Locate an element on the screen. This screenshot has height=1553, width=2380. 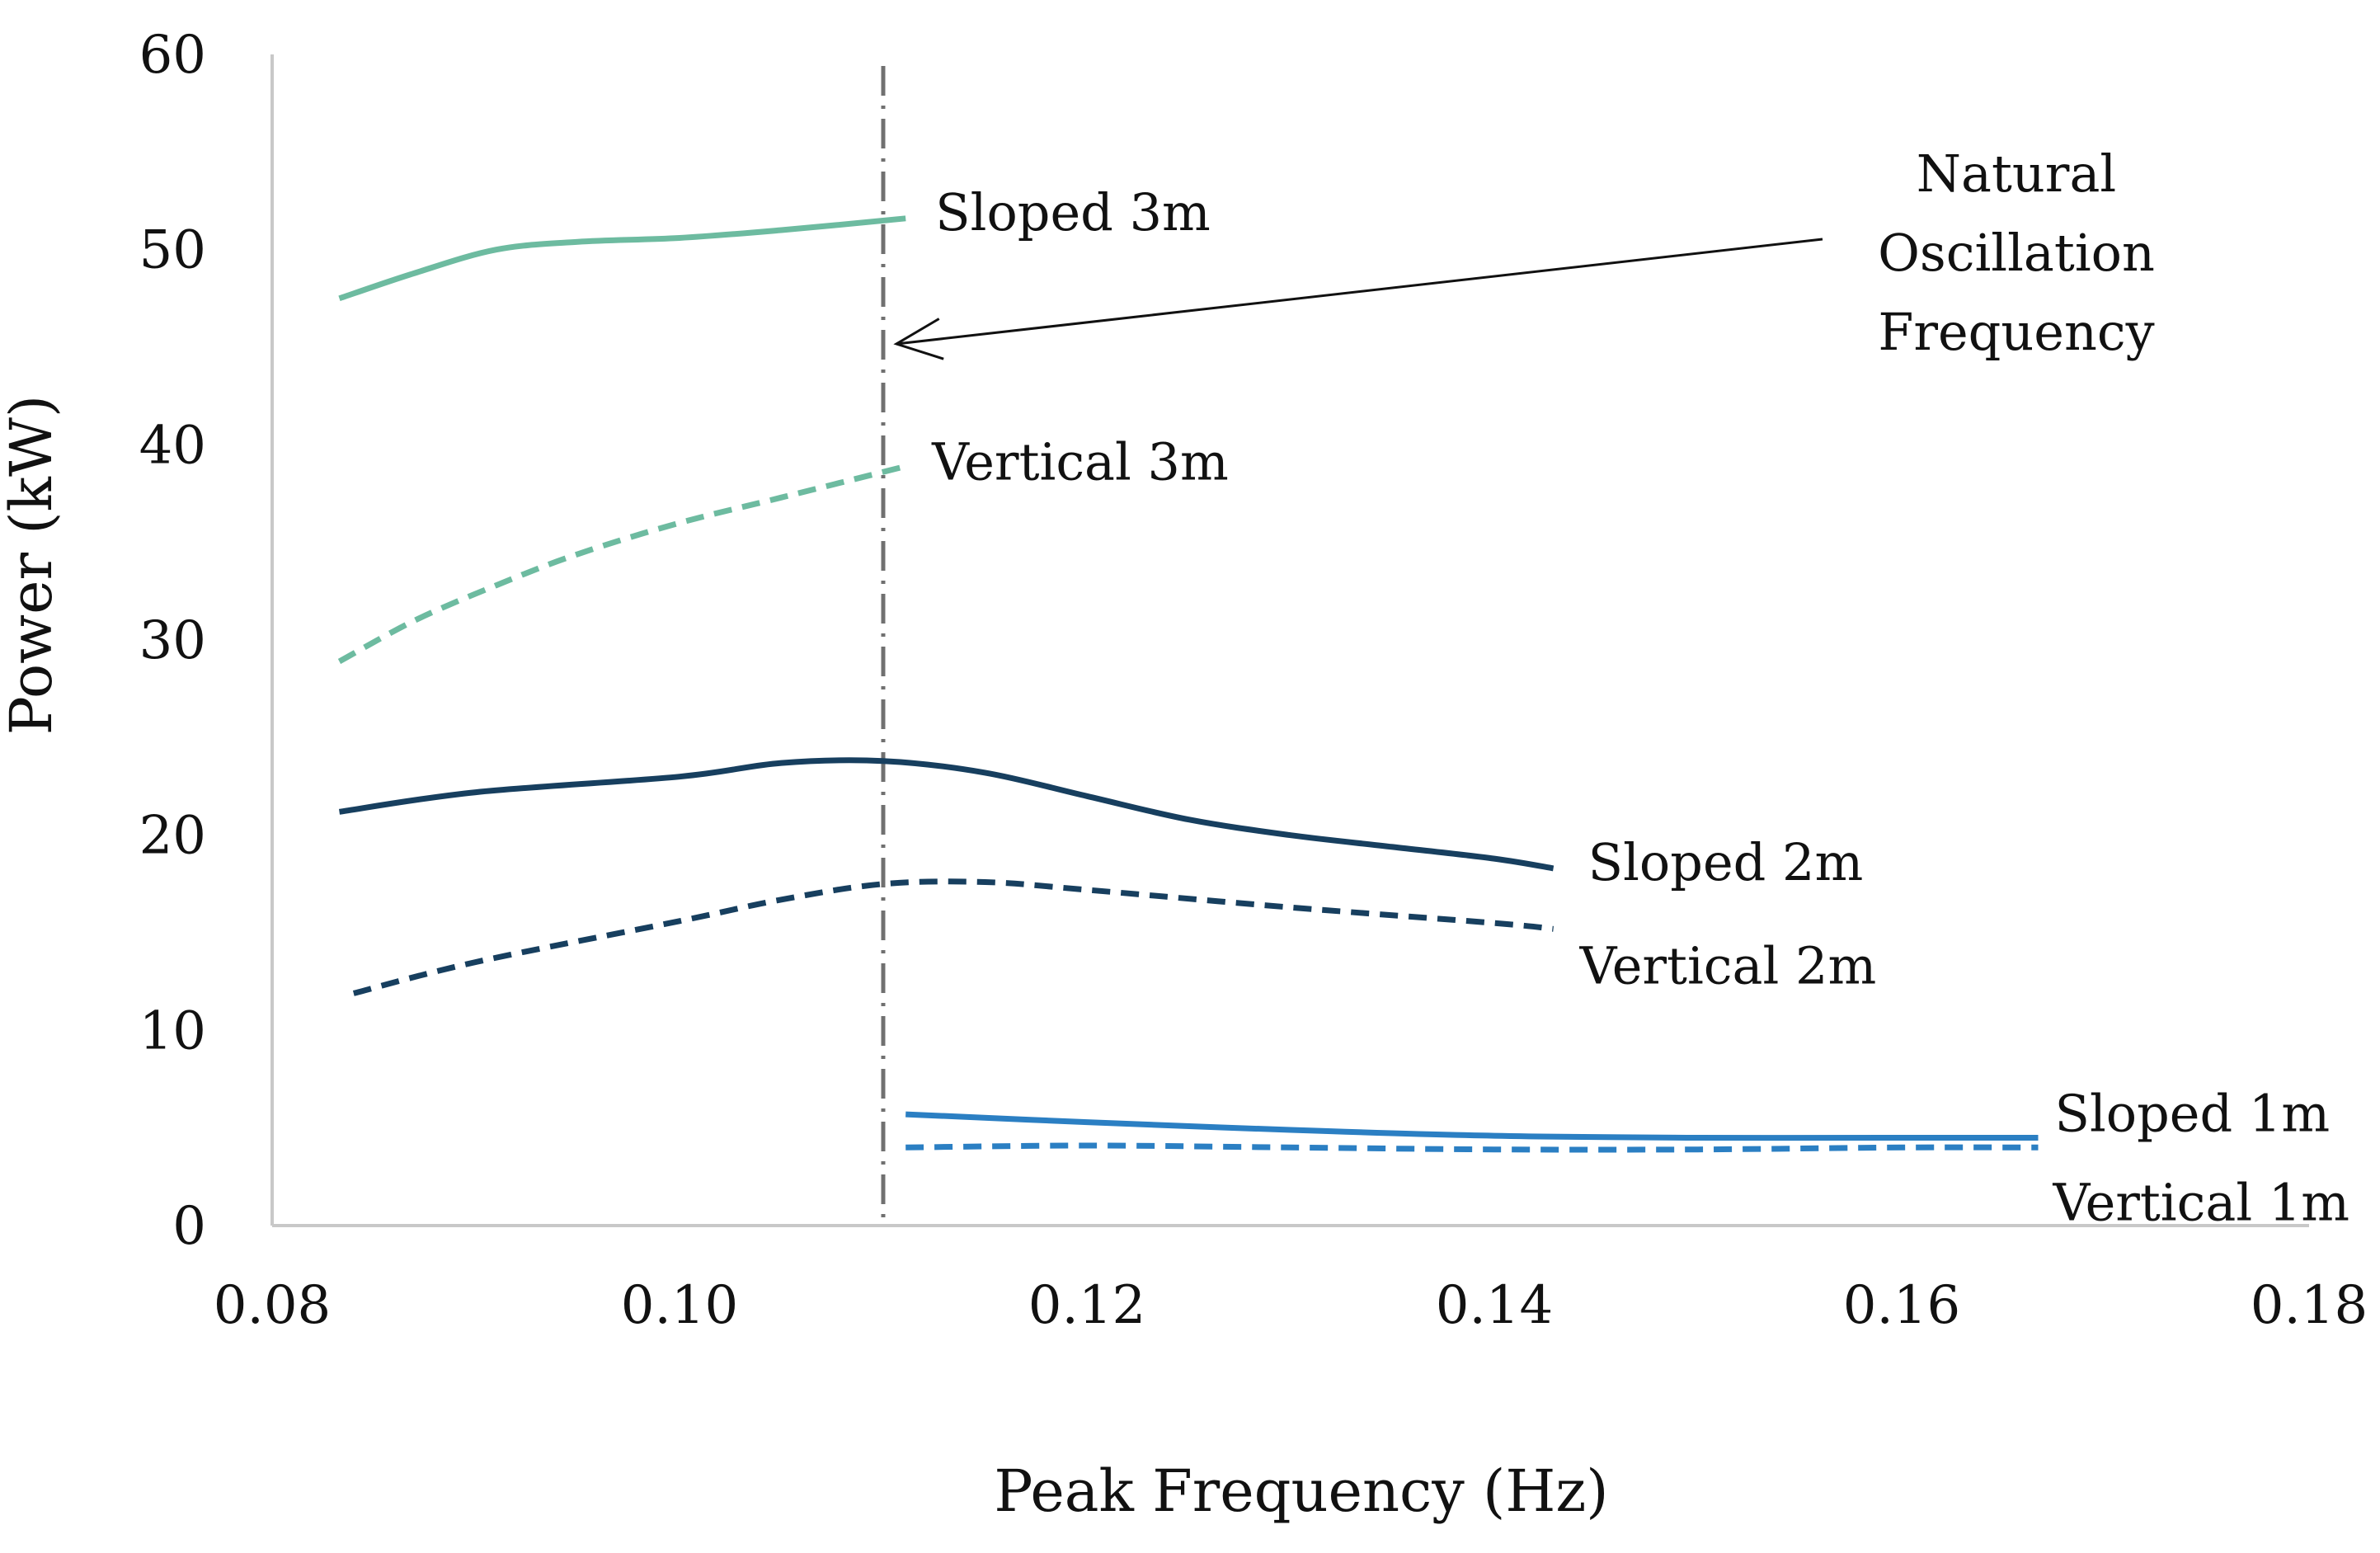
y-tick-label: 60 is located at coordinates (172, 55).